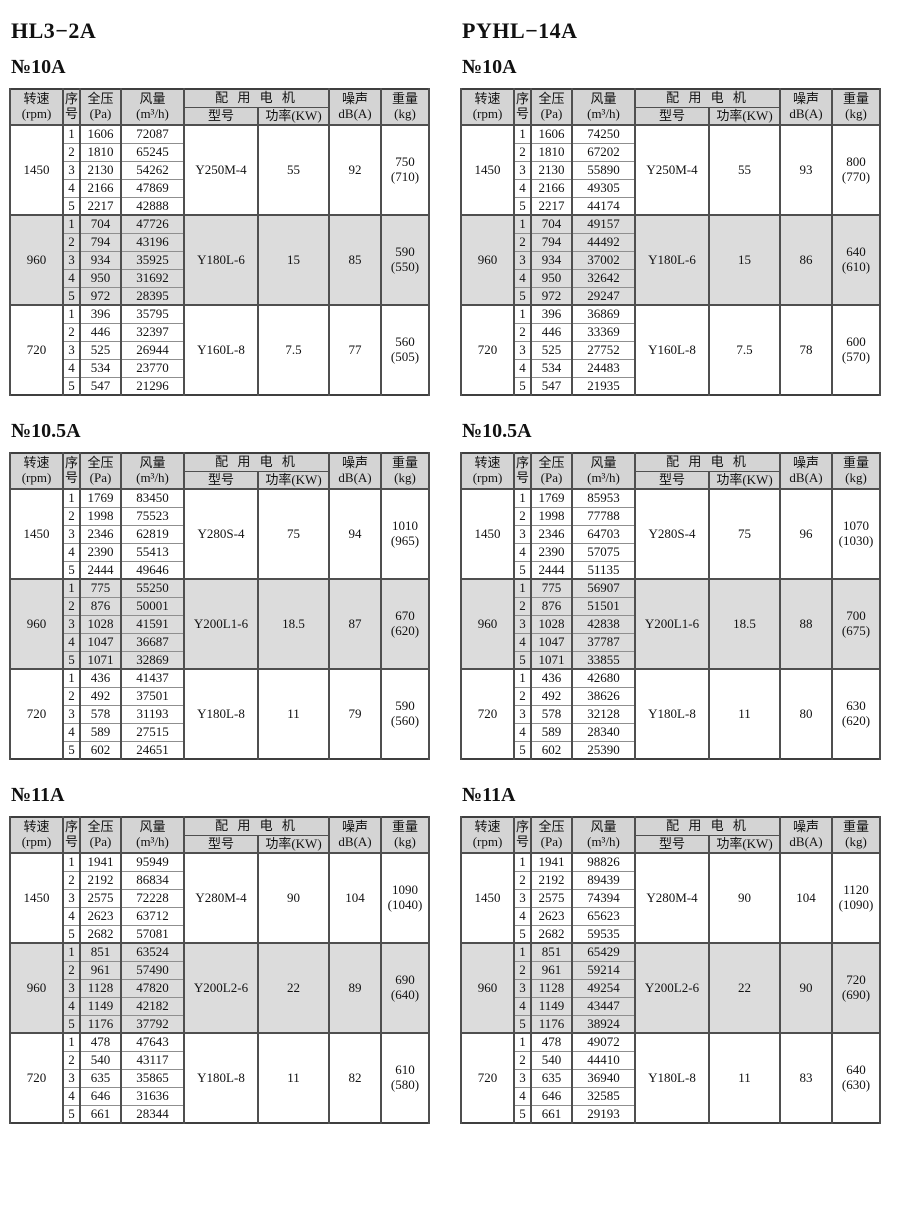  Describe the element at coordinates (221, 350) in the screenshot. I see `cell-motor-model: Y160L-8` at that location.